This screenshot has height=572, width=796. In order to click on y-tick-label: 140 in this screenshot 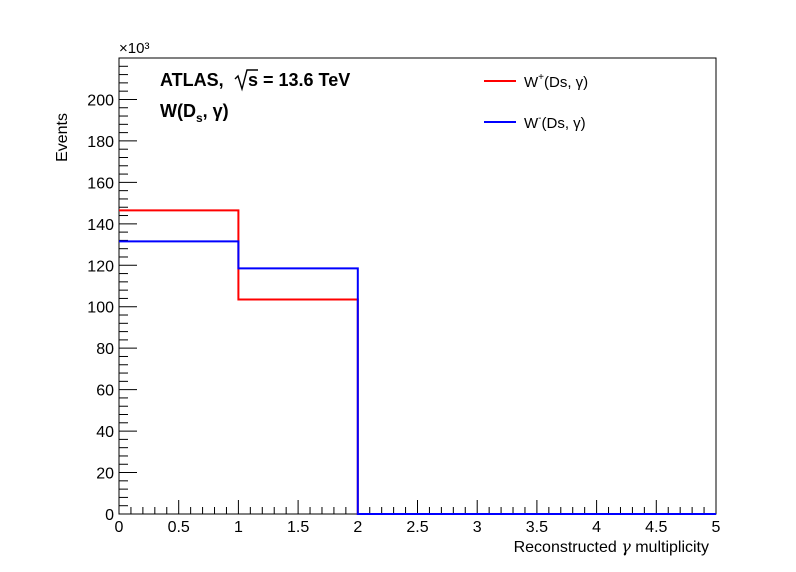, I will do `click(100, 225)`.